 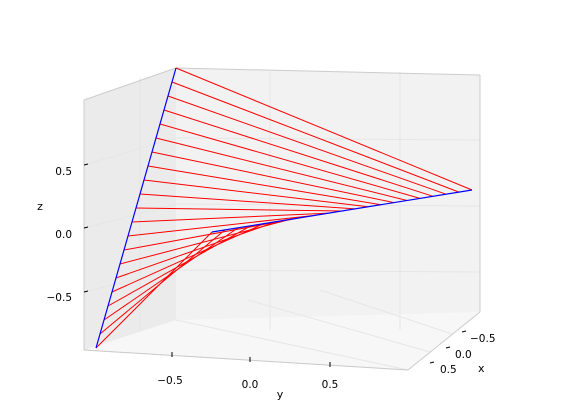 I want to click on left-pane, so click(x=130, y=209).